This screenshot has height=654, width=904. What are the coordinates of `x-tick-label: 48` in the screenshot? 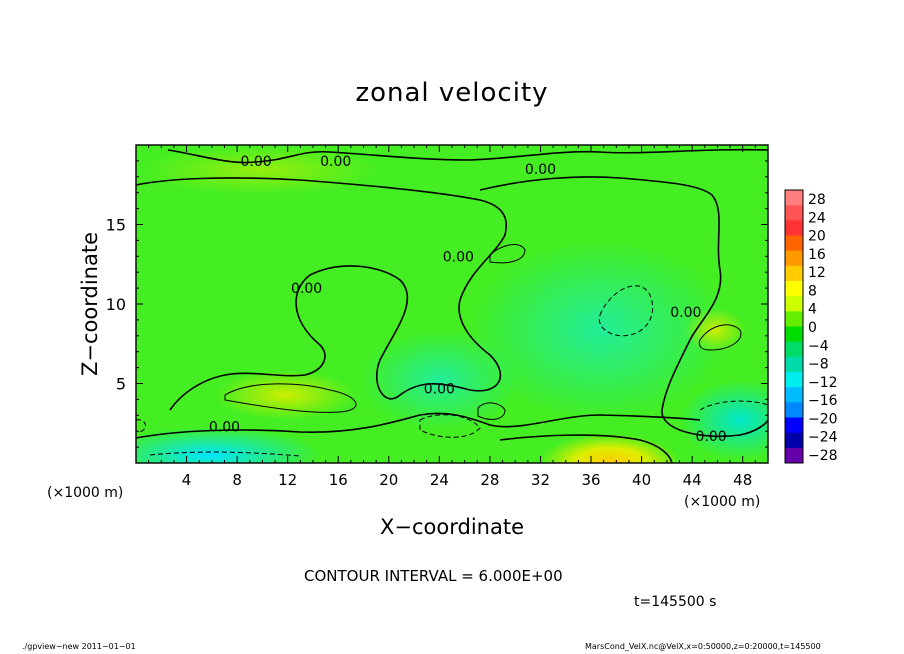 It's located at (742, 480).